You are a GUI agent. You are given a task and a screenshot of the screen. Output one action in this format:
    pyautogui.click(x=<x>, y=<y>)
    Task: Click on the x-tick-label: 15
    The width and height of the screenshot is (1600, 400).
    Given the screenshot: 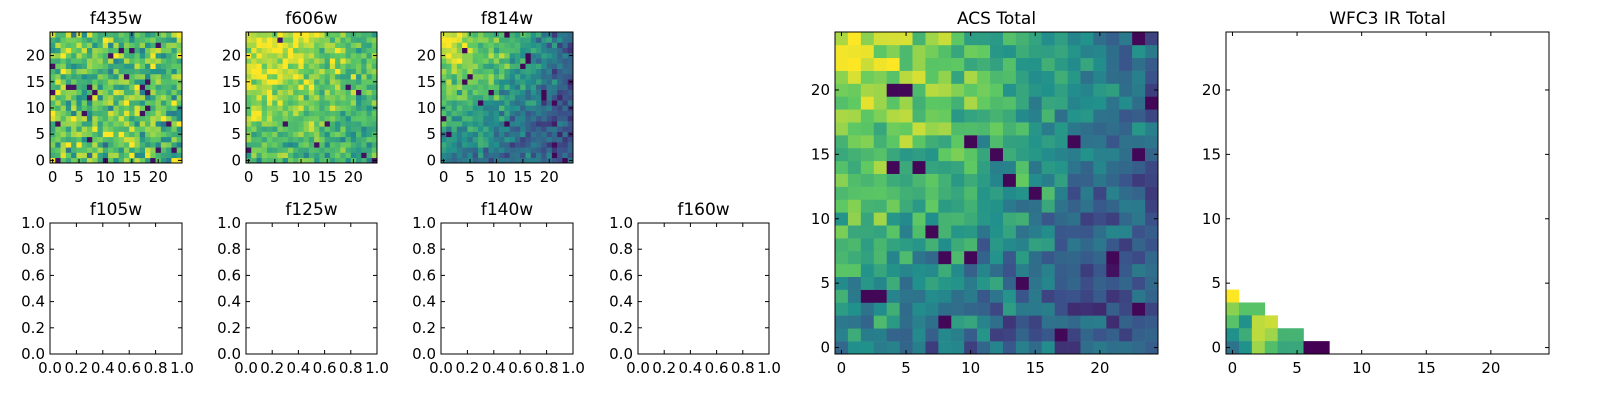 What is the action you would take?
    pyautogui.click(x=1035, y=368)
    